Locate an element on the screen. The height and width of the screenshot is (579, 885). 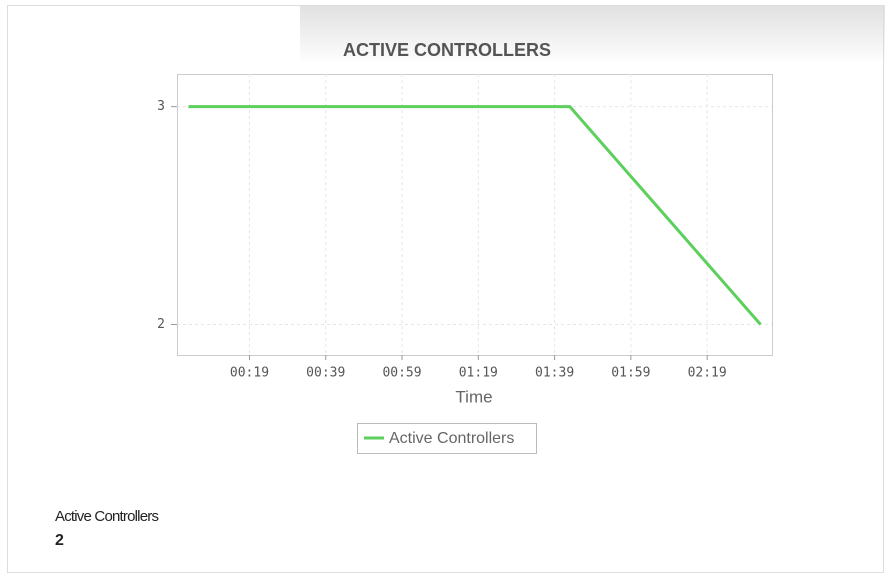
x-tick-label: 01:19 is located at coordinates (478, 373).